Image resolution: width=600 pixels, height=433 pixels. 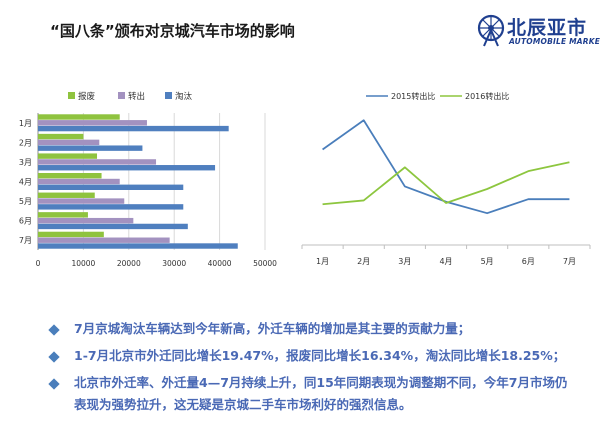 What do you see at coordinates (554, 41) in the screenshot?
I see `logo-english-name: AUTOMOBILE MARKET` at bounding box center [554, 41].